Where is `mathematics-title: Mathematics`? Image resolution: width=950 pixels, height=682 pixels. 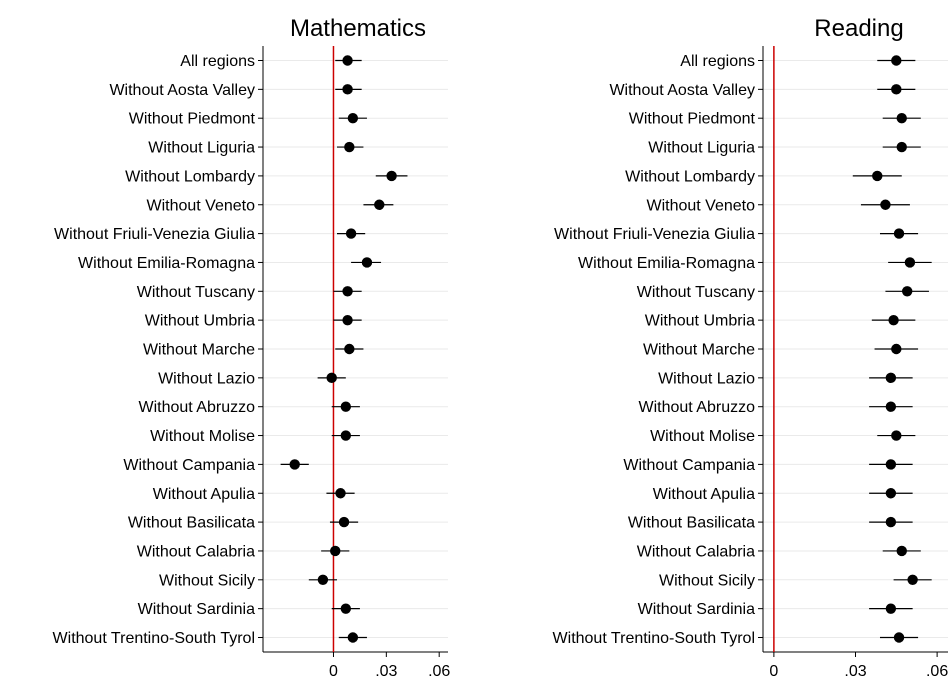 mathematics-title: Mathematics is located at coordinates (358, 28).